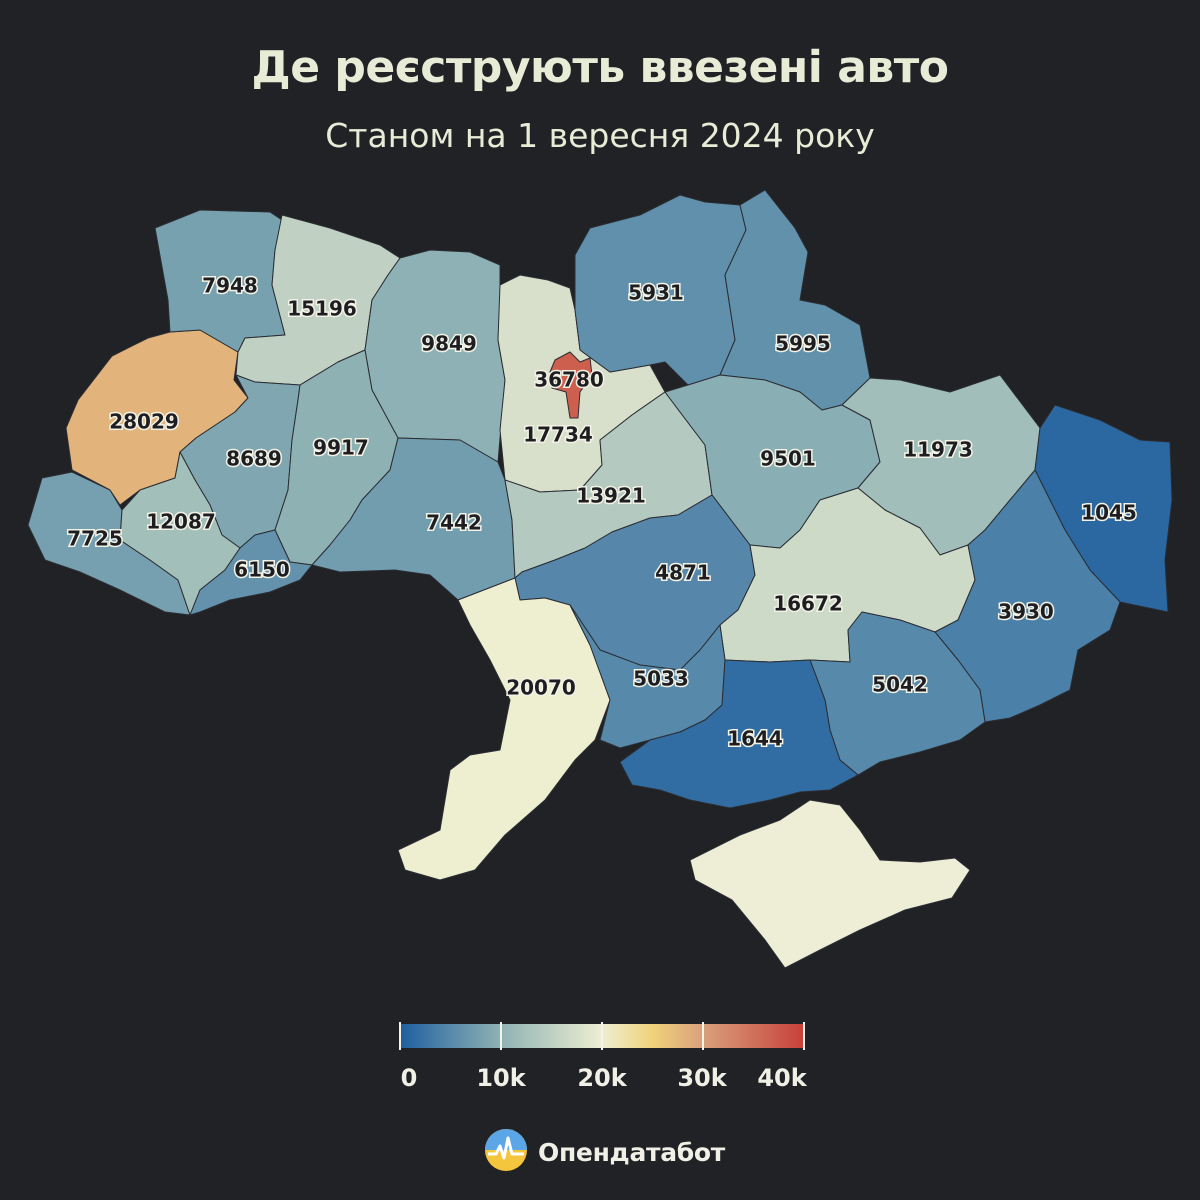  I want to click on value-label-kyiv-city: 36780, so click(569, 380).